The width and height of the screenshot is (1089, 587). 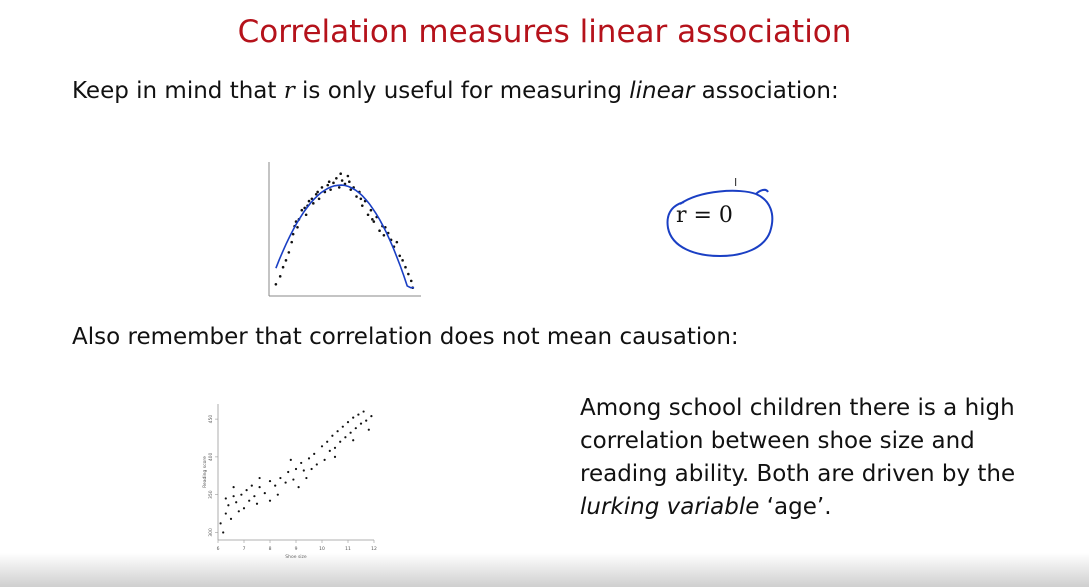 I want to click on y-tick-label: 350, so click(x=211, y=494).